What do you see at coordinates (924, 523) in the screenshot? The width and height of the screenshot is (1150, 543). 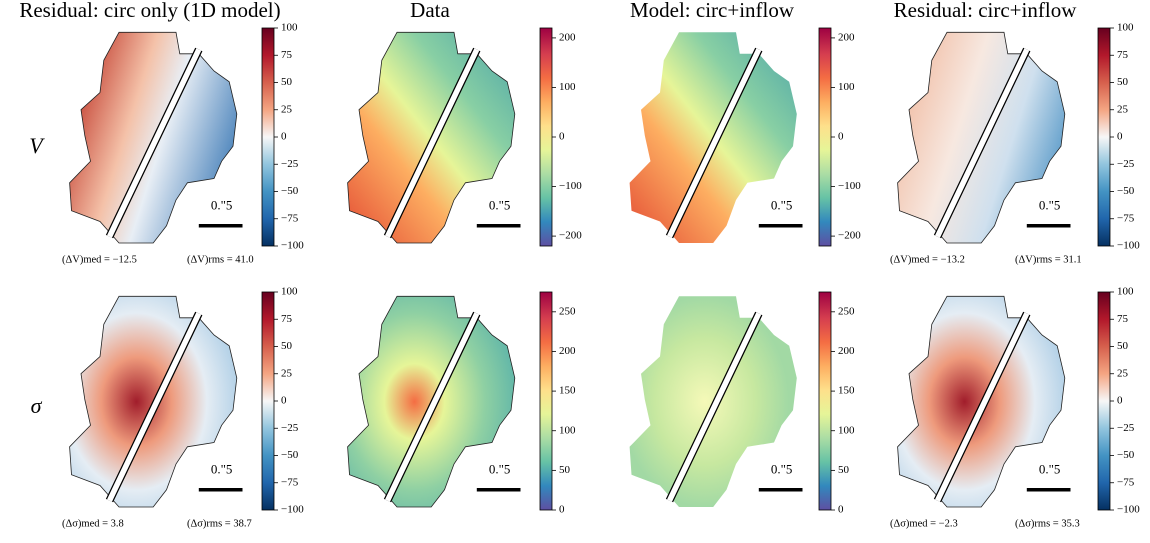 I see `stat: (Δσ)med = −2.3` at bounding box center [924, 523].